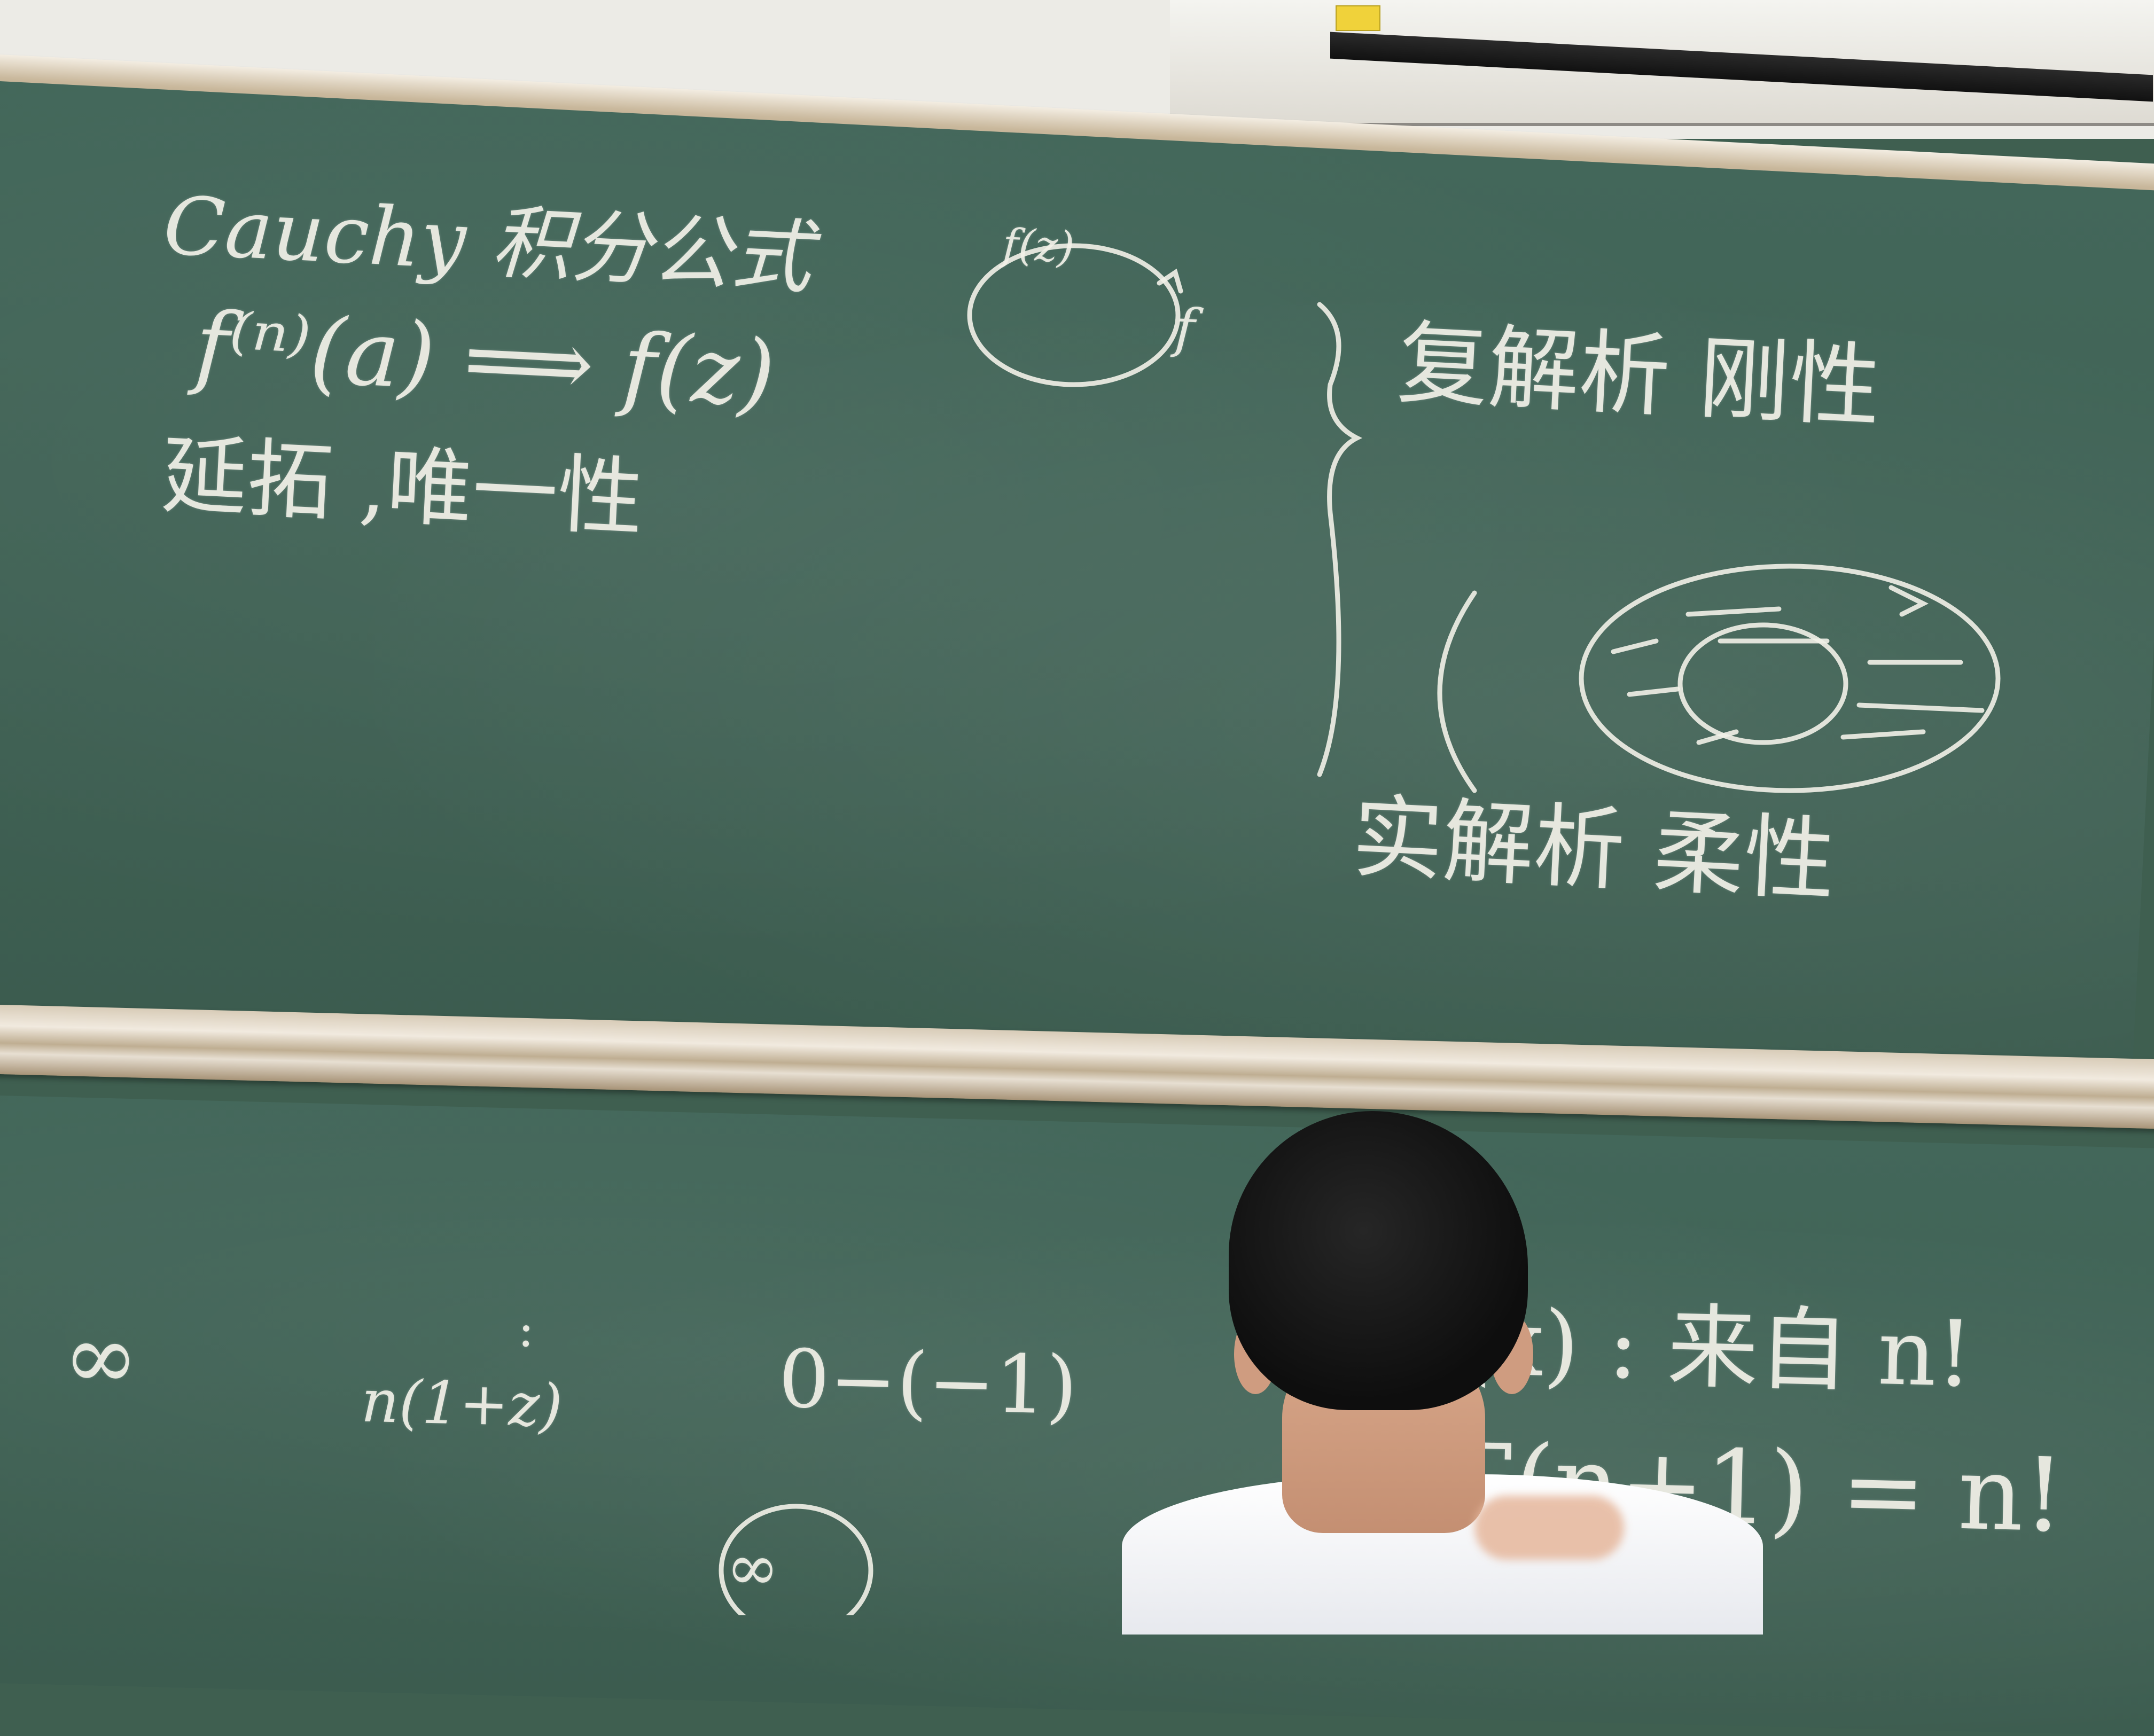  Describe the element at coordinates (1762, 684) in the screenshot. I see `inner-disk-ellipse` at that location.